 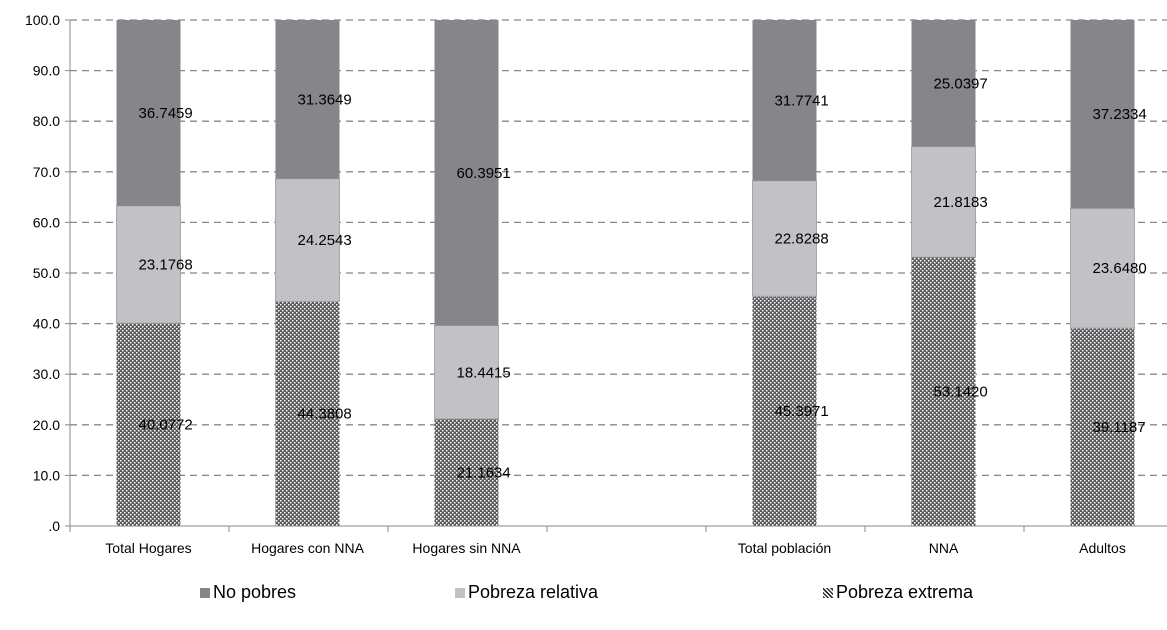 What do you see at coordinates (1102, 548) in the screenshot?
I see `x-category-label: Adultos` at bounding box center [1102, 548].